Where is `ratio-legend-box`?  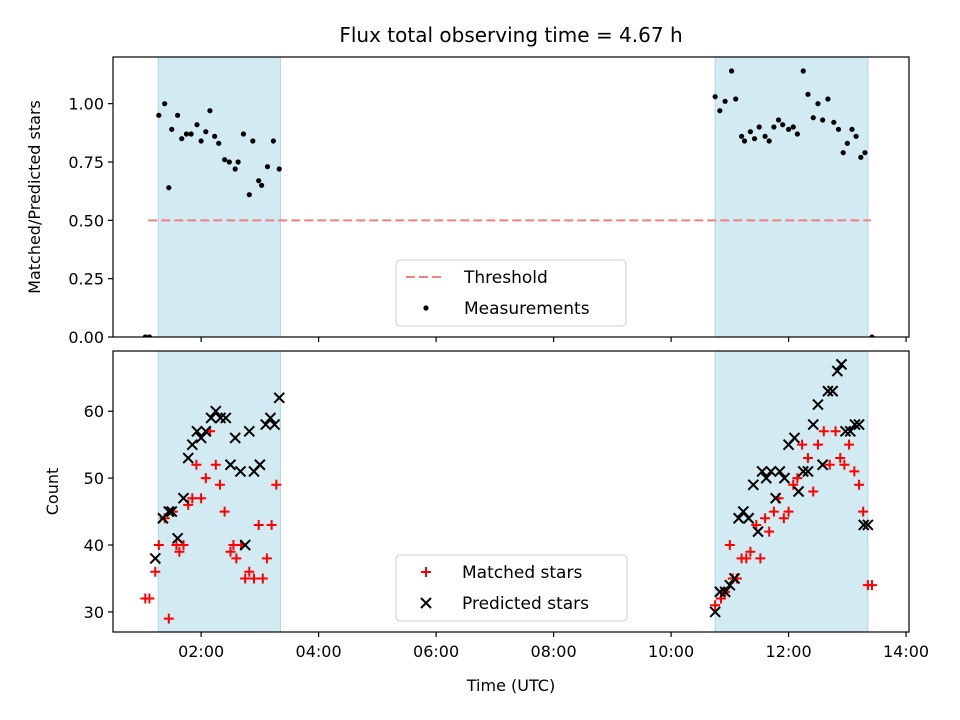
ratio-legend-box is located at coordinates (511, 293).